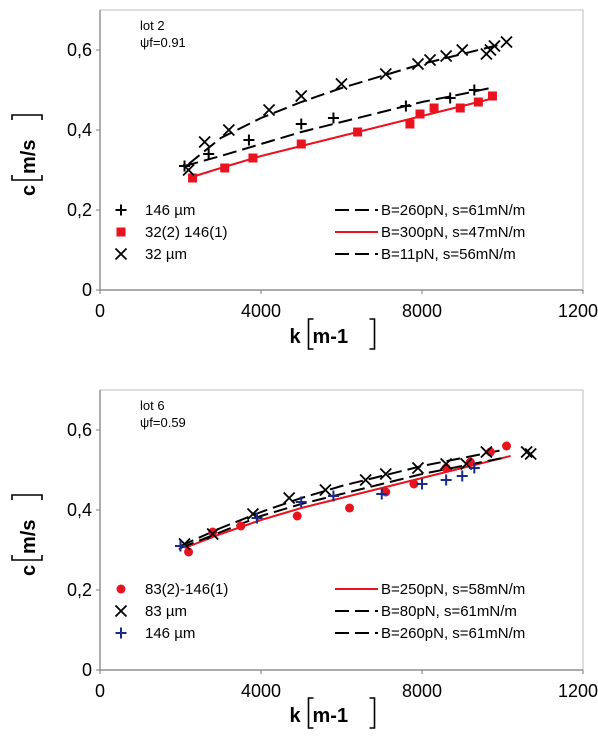 Image resolution: width=598 pixels, height=748 pixels. What do you see at coordinates (422, 691) in the screenshot?
I see `x-tick-label: 8000` at bounding box center [422, 691].